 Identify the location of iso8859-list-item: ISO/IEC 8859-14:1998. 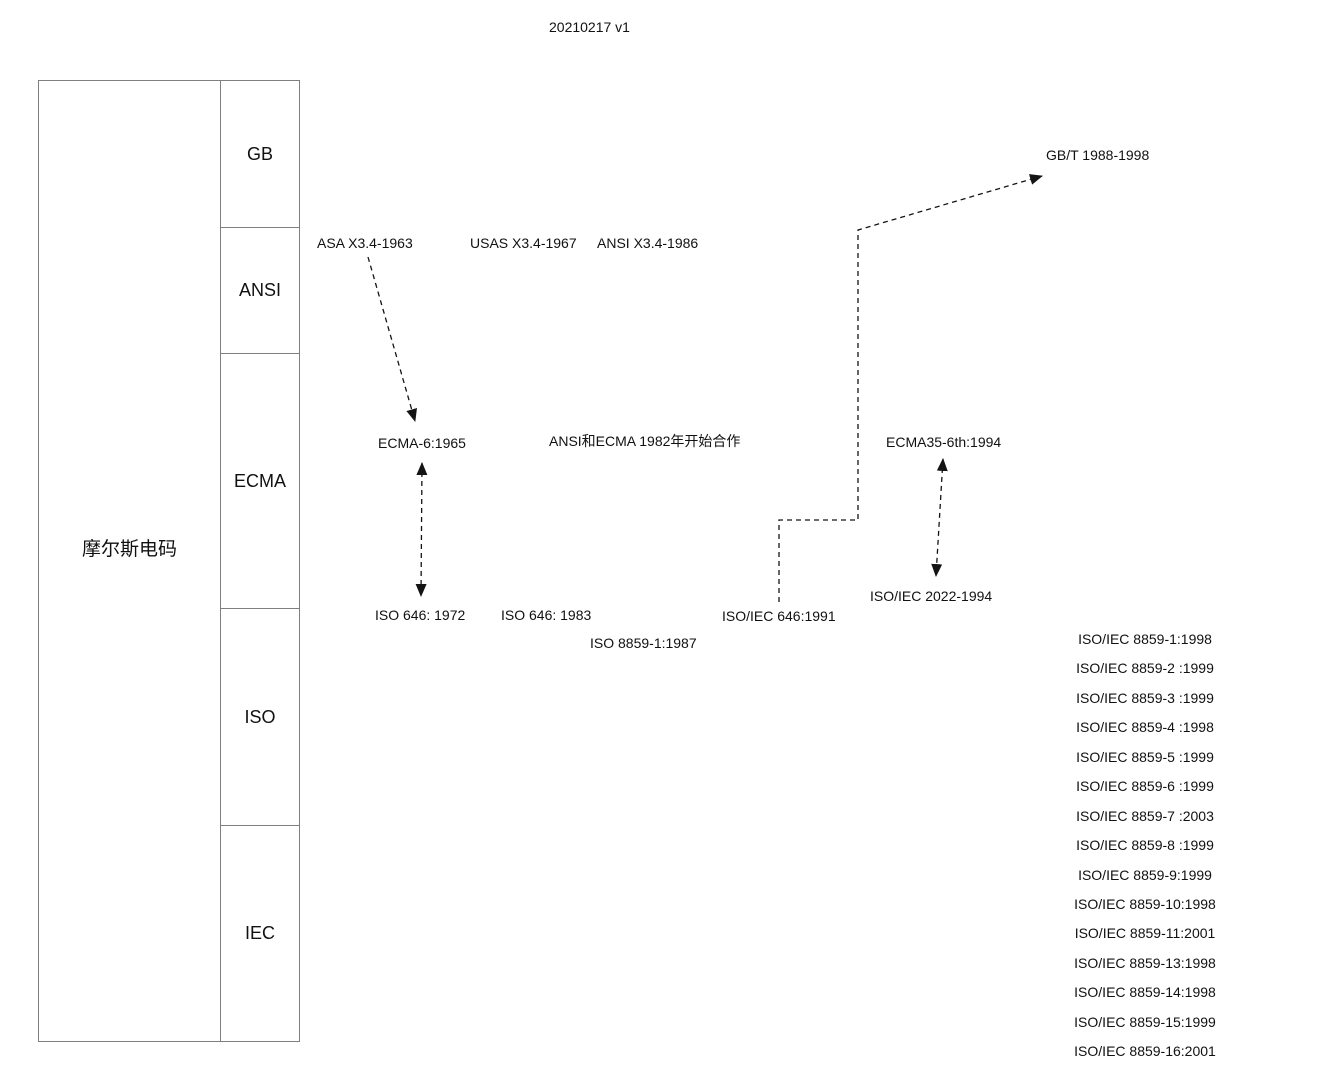
(1145, 992).